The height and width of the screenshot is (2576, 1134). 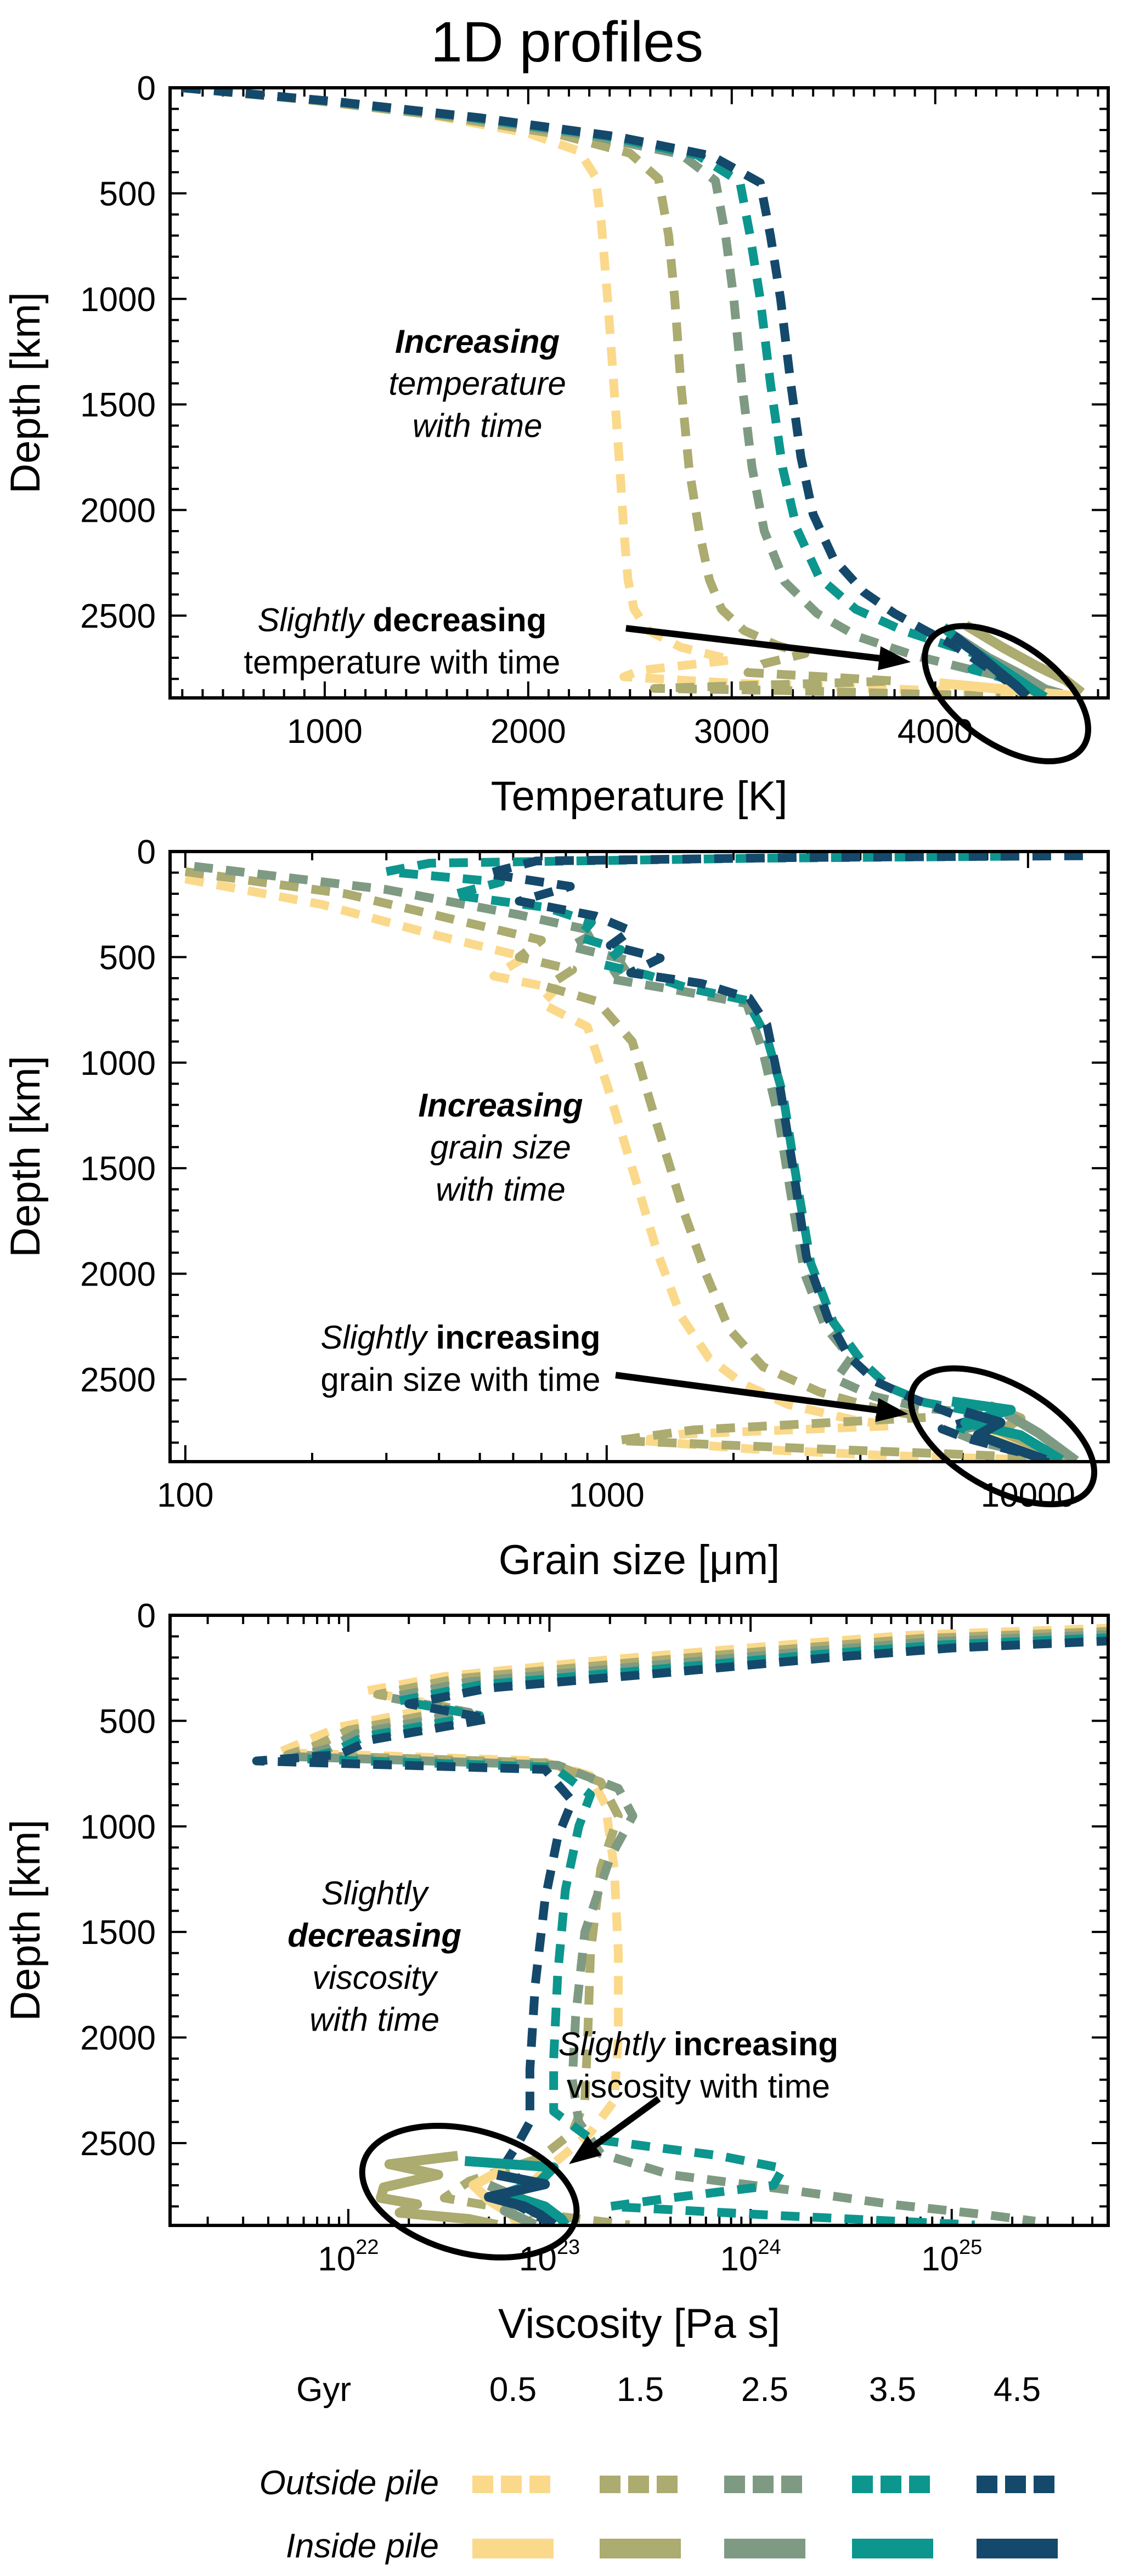 What do you see at coordinates (511, 2485) in the screenshot?
I see `legend-swatch-dashed-0.5` at bounding box center [511, 2485].